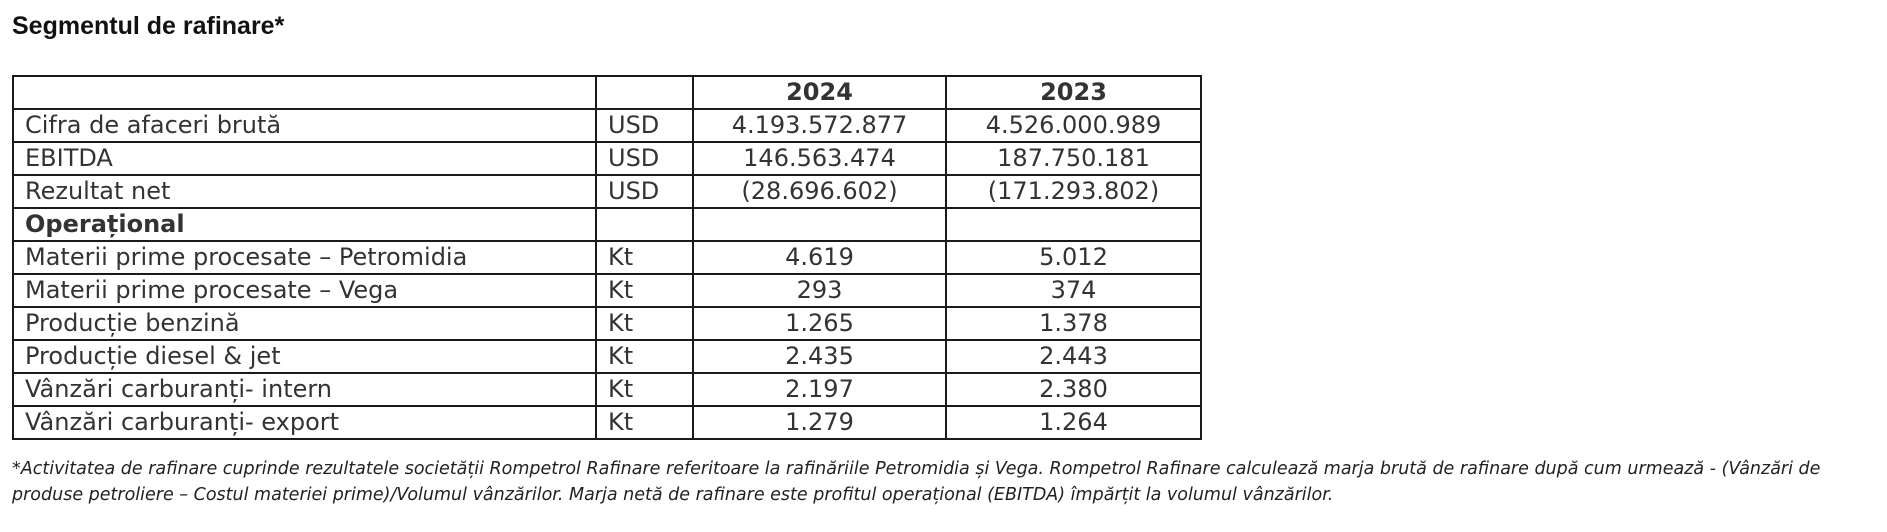 This screenshot has height=532, width=1887. I want to click on row-value-2024, so click(819, 224).